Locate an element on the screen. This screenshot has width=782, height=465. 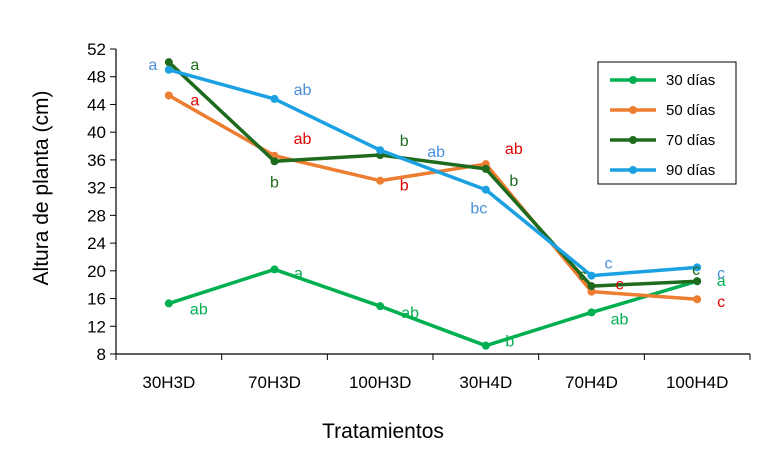
y-tick-label: 16 is located at coordinates (96, 299).